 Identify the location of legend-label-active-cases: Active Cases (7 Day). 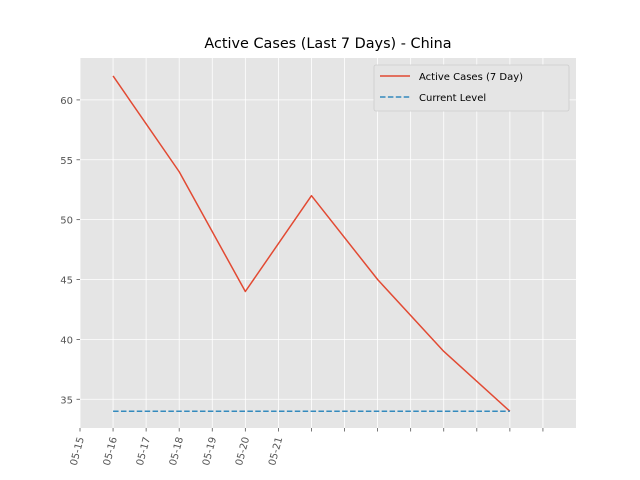
(471, 77).